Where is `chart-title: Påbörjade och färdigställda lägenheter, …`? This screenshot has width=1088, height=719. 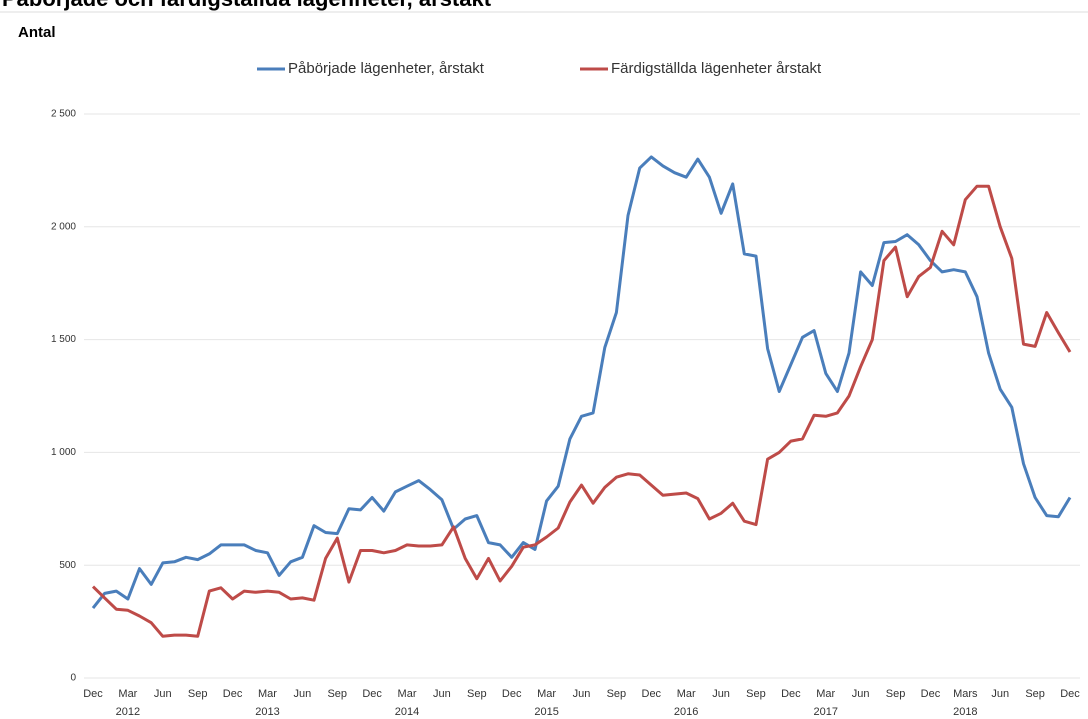 chart-title: Påbörjade och färdigställda lägenheter, … is located at coordinates (247, 5).